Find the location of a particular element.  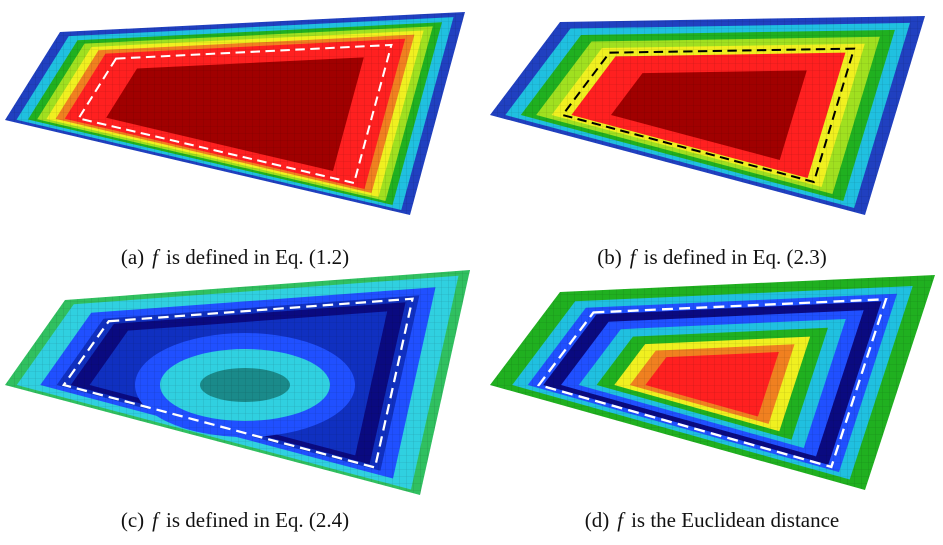

caption-label: (b) is located at coordinates (609, 257).